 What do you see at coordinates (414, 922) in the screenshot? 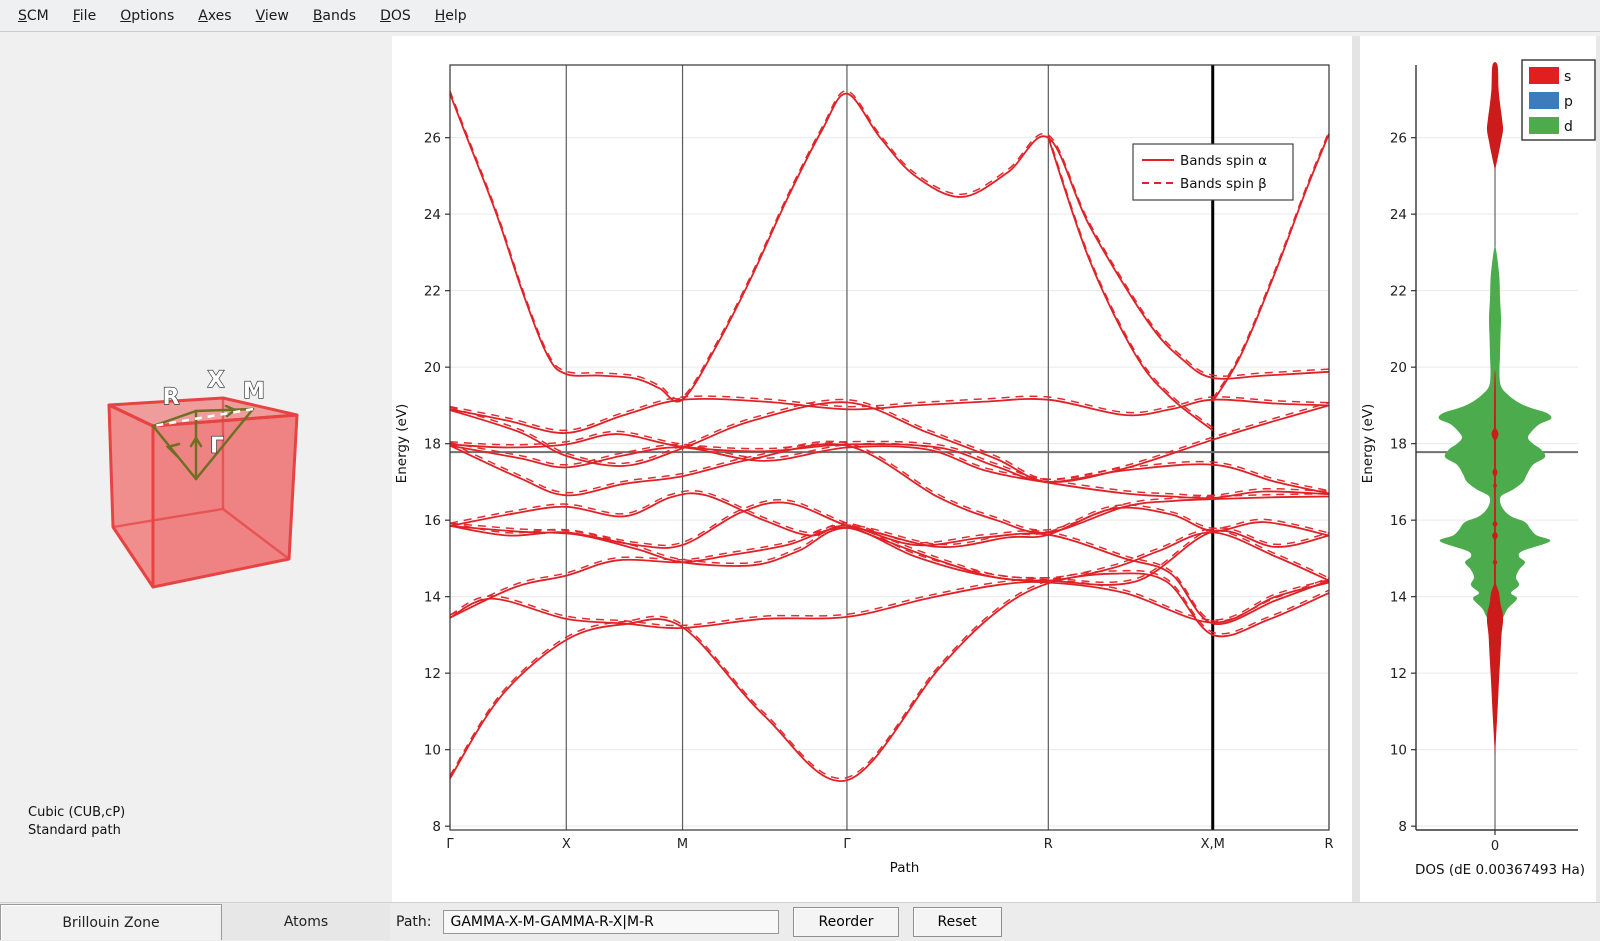
I see `path-field-label: Path:` at bounding box center [414, 922].